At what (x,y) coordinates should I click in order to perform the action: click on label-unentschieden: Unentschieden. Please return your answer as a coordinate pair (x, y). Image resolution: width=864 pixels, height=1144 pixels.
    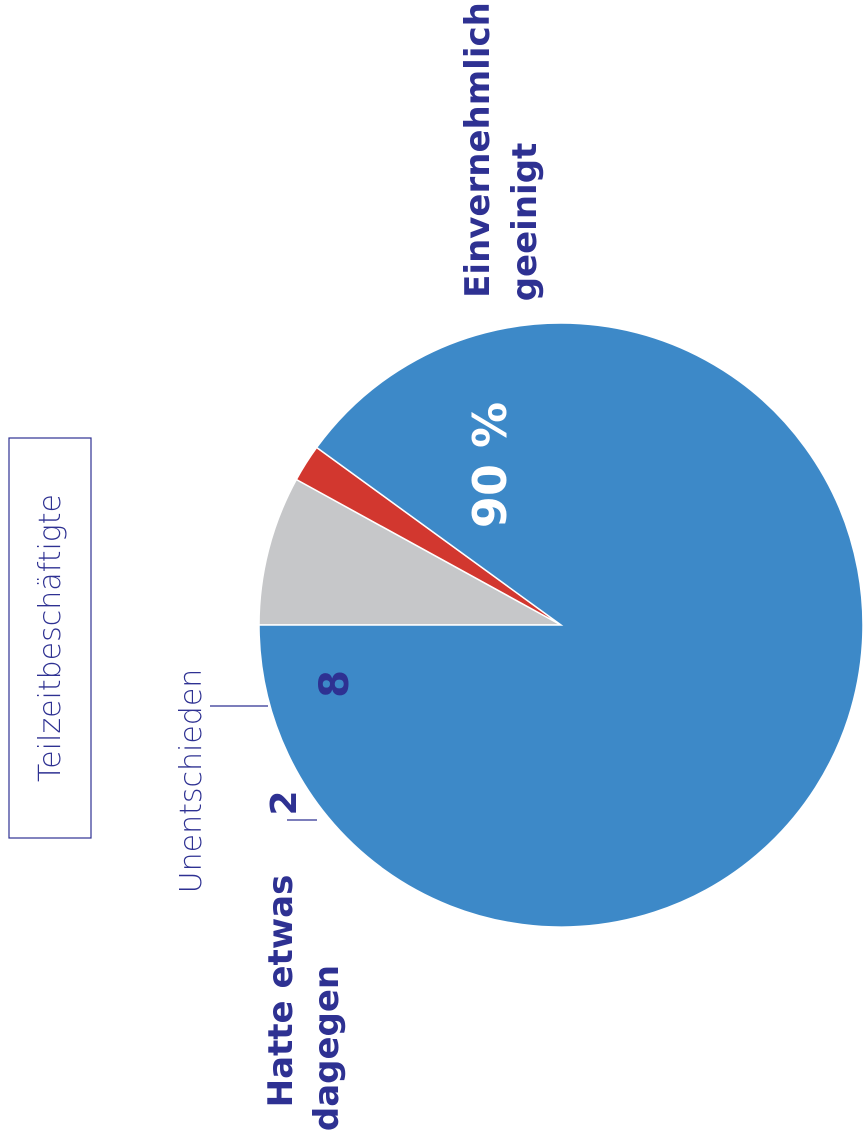
    Looking at the image, I should click on (191, 781).